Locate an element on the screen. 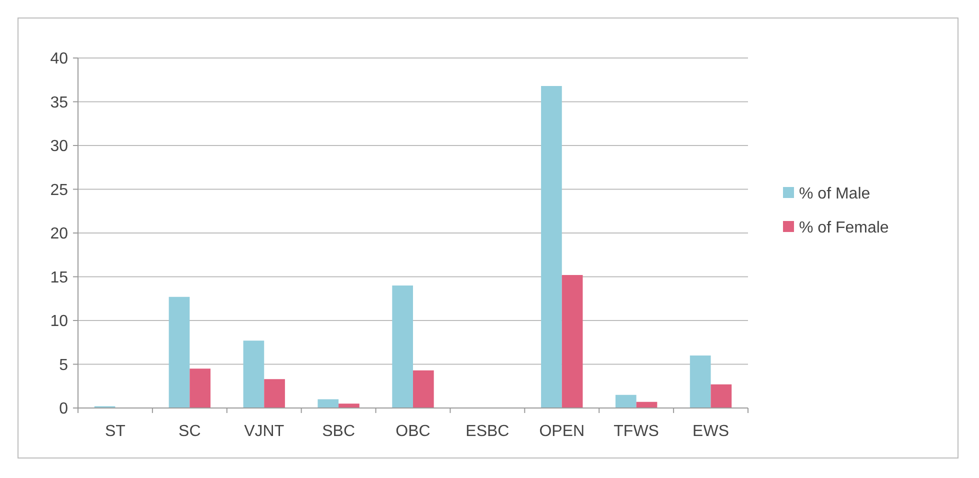 The height and width of the screenshot is (478, 979). x-tick-label: SBC is located at coordinates (339, 431).